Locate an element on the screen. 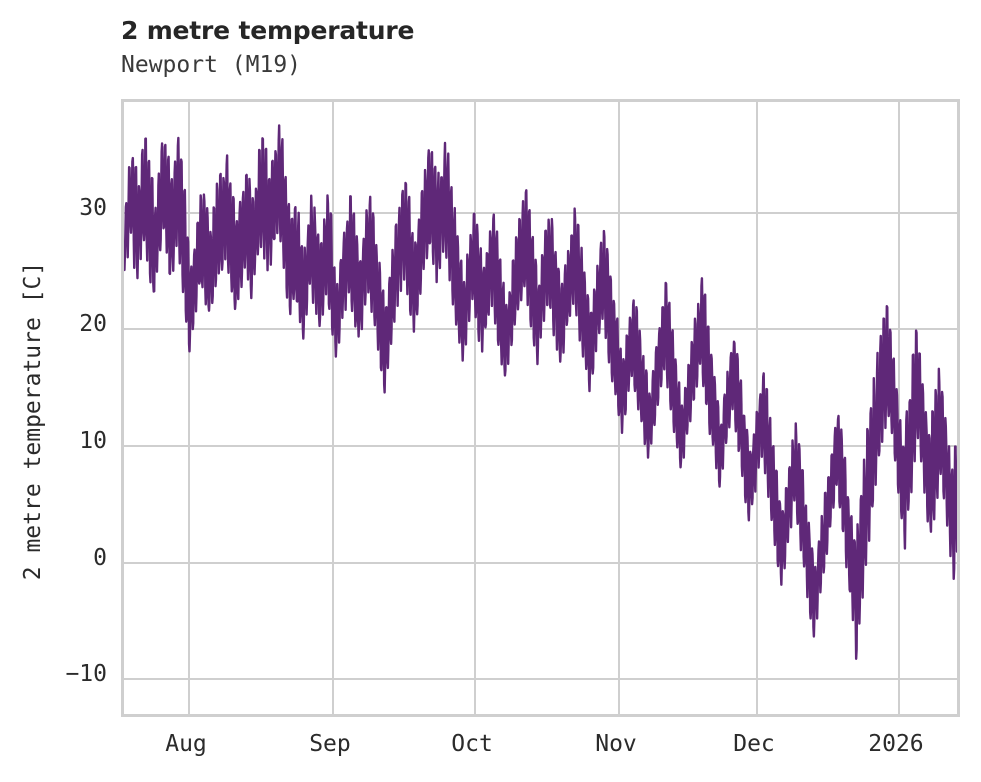 This screenshot has height=782, width=981. chart-subtitle: Newport (M19) is located at coordinates (211, 65).